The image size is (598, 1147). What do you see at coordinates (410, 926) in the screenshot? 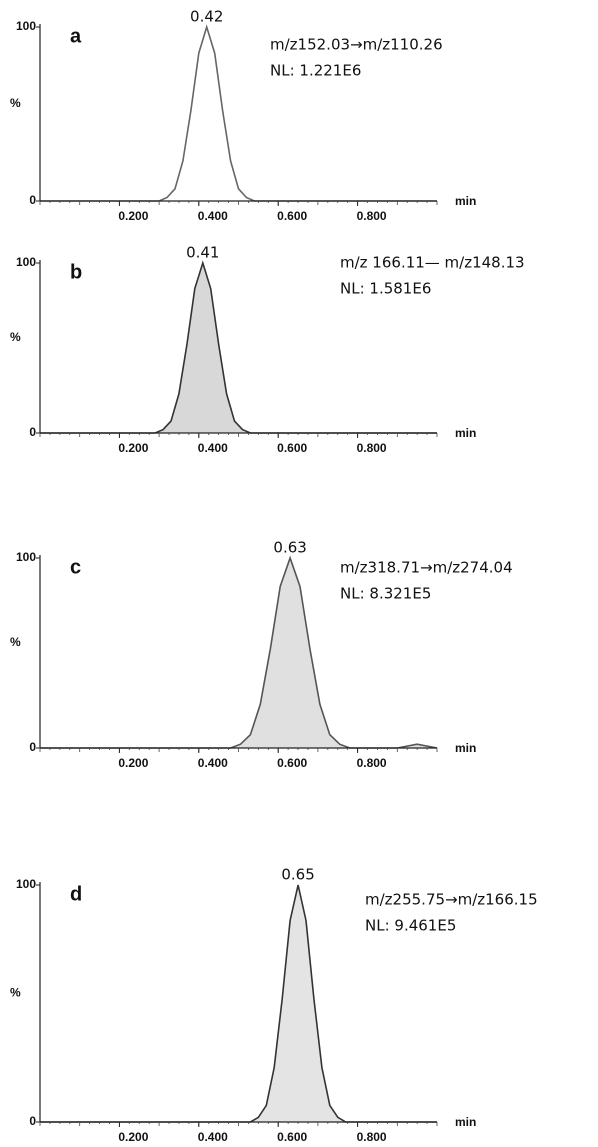
I see `nl-label: NL: 9.461E5` at bounding box center [410, 926].